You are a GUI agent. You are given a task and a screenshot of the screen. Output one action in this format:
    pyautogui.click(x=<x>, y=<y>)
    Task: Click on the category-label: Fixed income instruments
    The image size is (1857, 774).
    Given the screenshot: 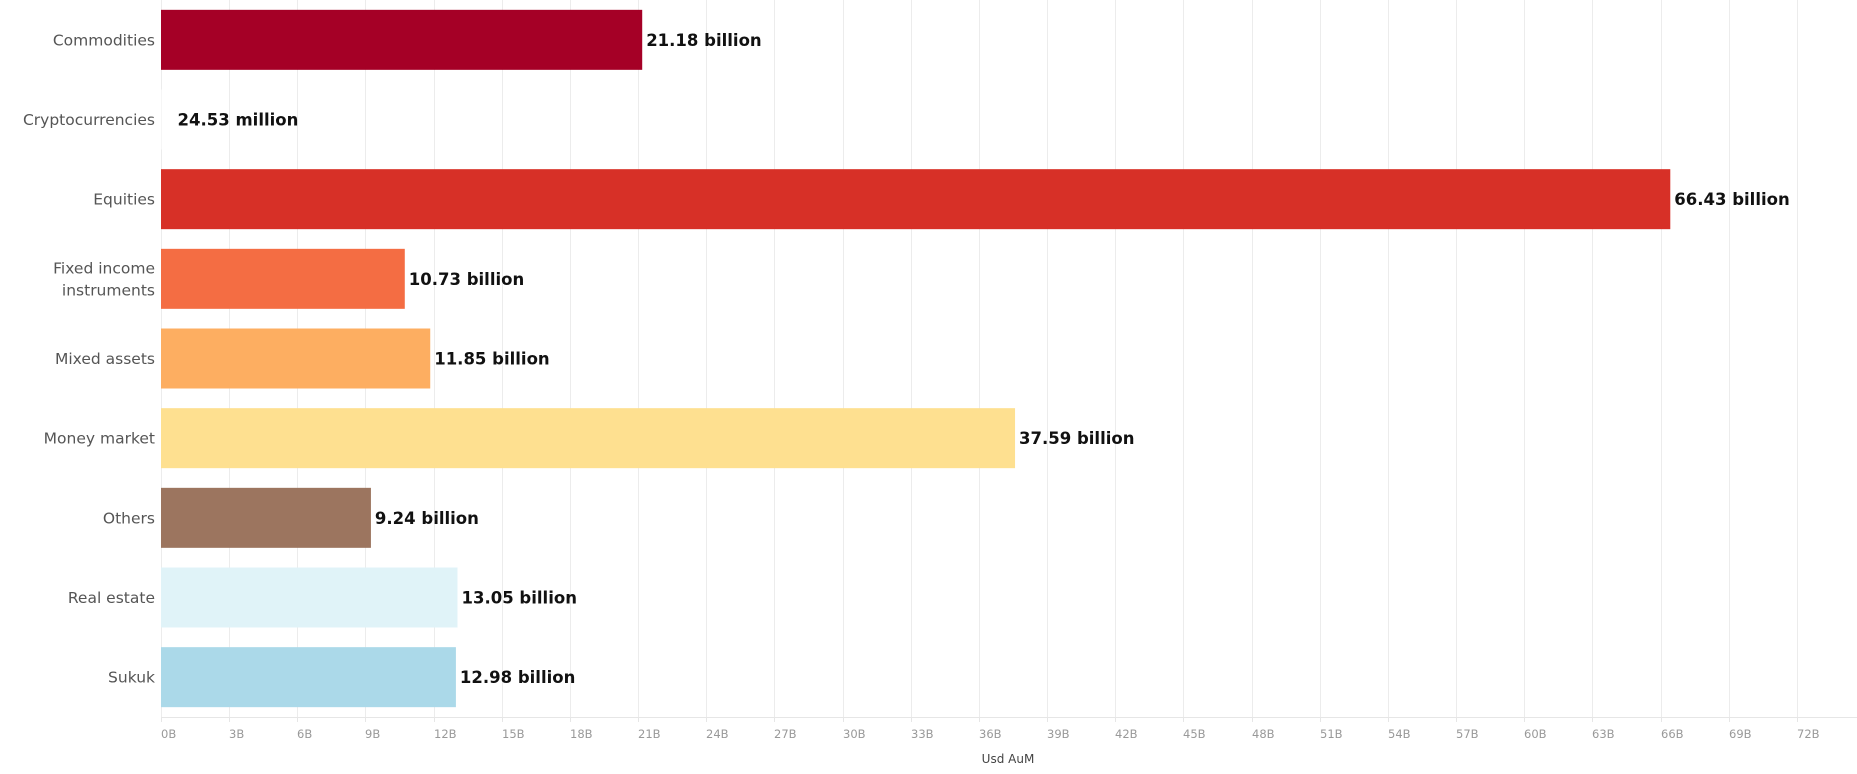 What is the action you would take?
    pyautogui.click(x=104, y=279)
    